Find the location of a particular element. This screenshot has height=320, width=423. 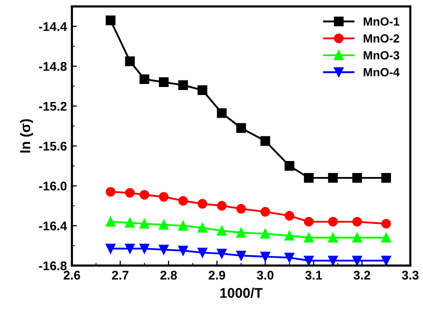

x-tick-label: 3.1 is located at coordinates (313, 275).